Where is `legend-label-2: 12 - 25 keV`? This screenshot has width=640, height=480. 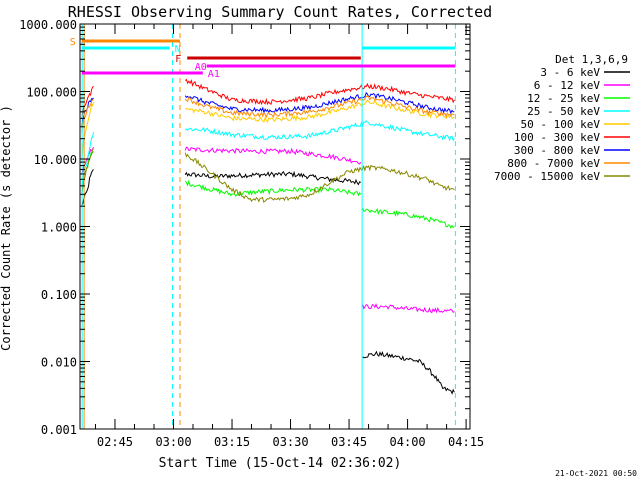 legend-label-2: 12 - 25 keV is located at coordinates (563, 98).